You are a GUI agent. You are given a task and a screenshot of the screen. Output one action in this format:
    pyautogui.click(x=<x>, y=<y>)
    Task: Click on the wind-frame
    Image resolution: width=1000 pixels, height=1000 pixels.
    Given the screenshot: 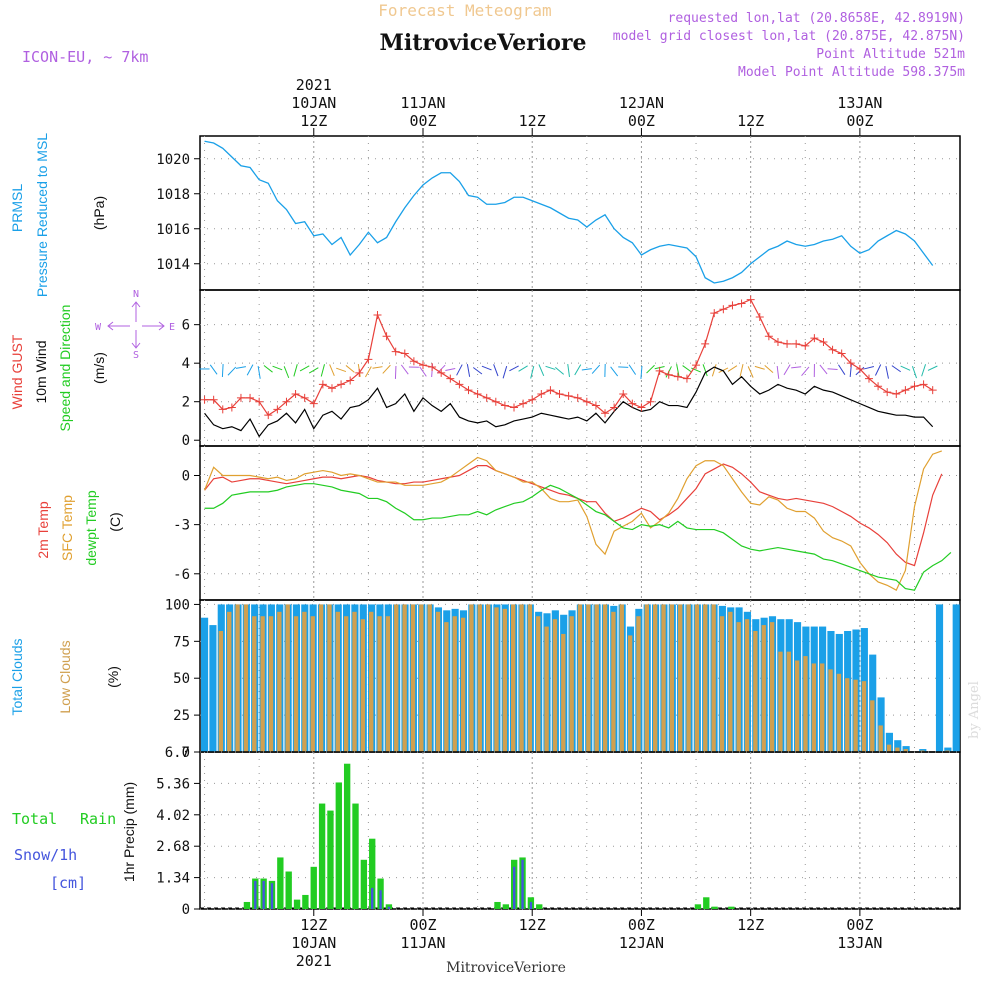 What is the action you would take?
    pyautogui.click(x=580, y=368)
    